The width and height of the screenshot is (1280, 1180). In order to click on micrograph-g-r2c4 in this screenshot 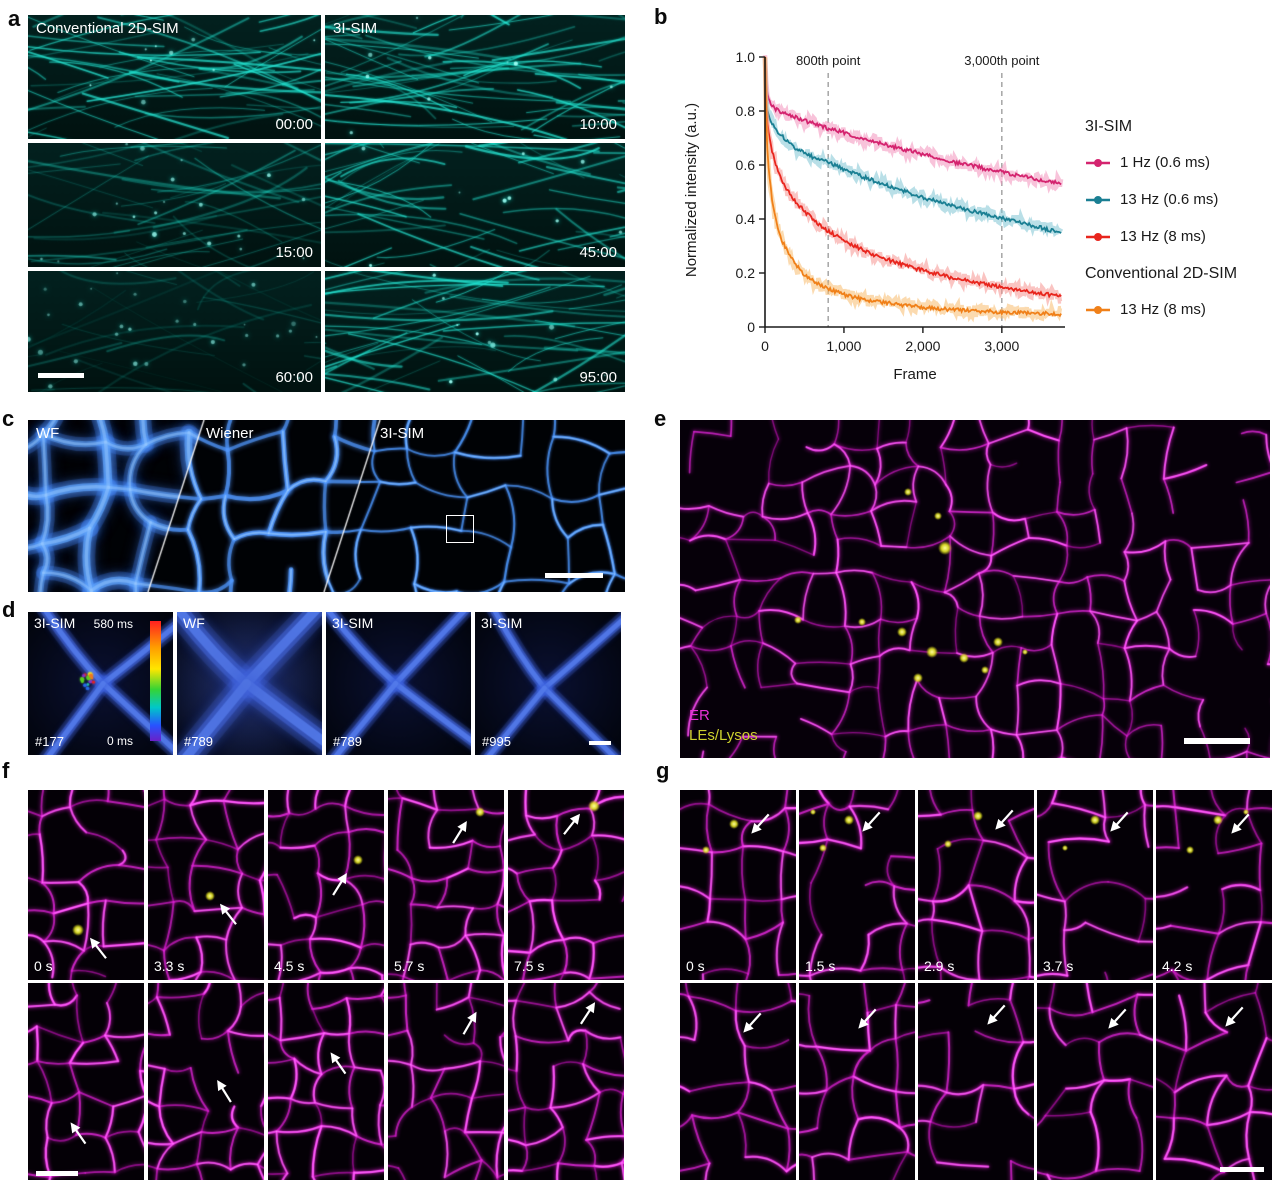, I will do `click(1095, 1081)`.